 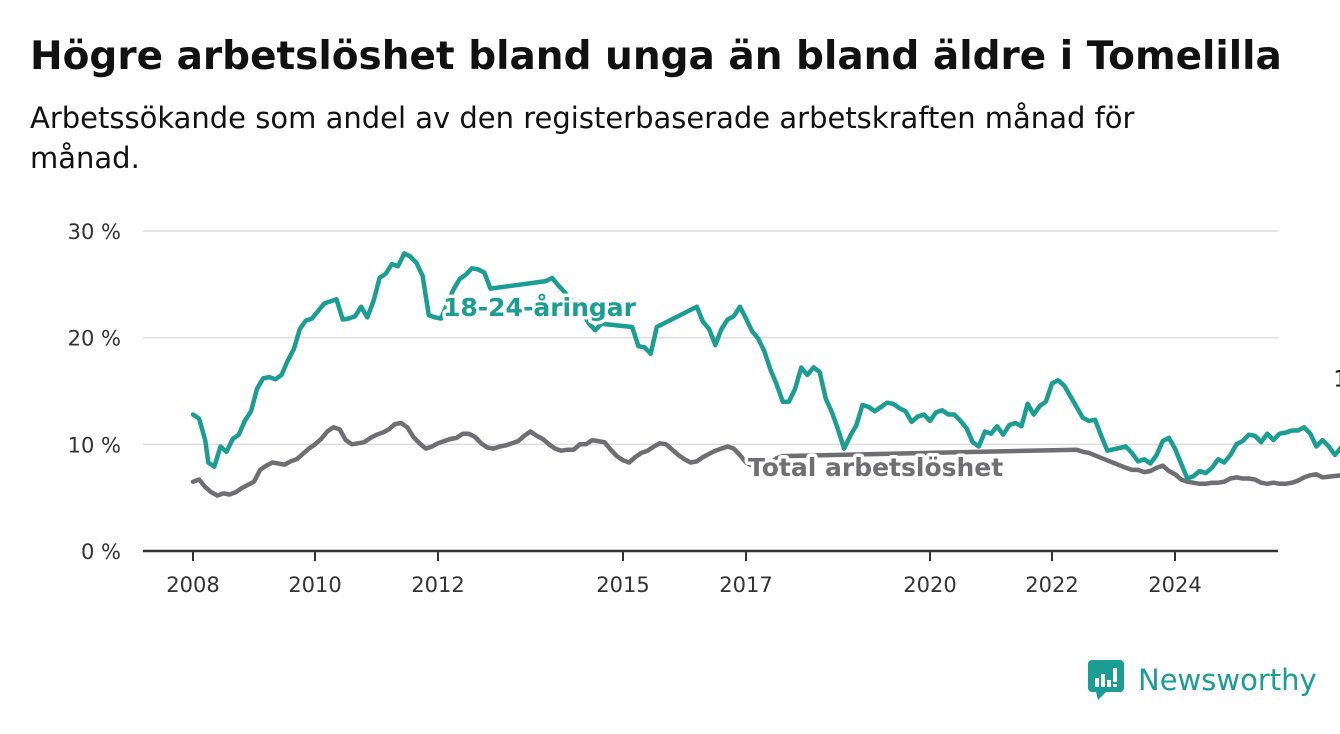 I want to click on x-tick-label: 2008, so click(x=192, y=585).